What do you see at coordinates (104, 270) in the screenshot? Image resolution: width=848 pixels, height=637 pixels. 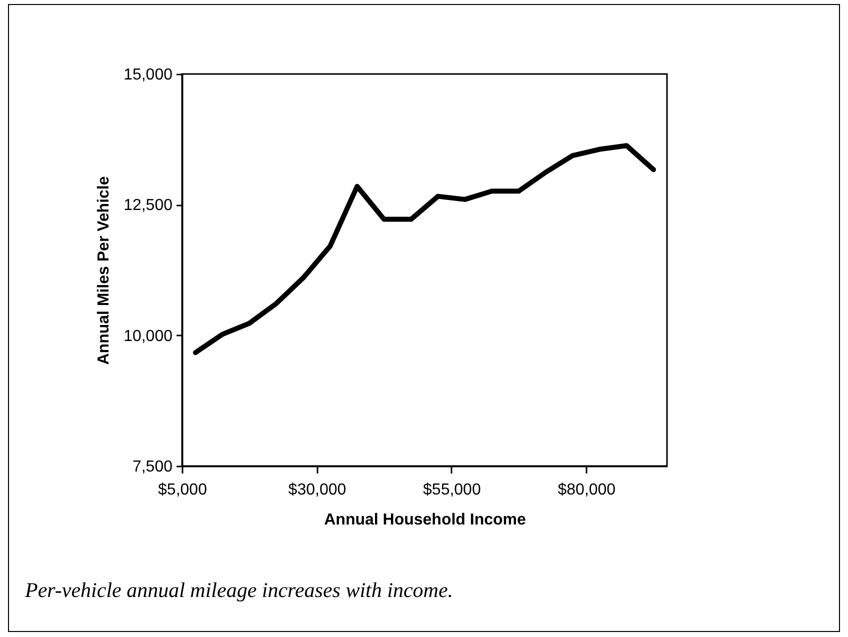 I see `y-axis-title: Annual Miles Per Vehicle` at bounding box center [104, 270].